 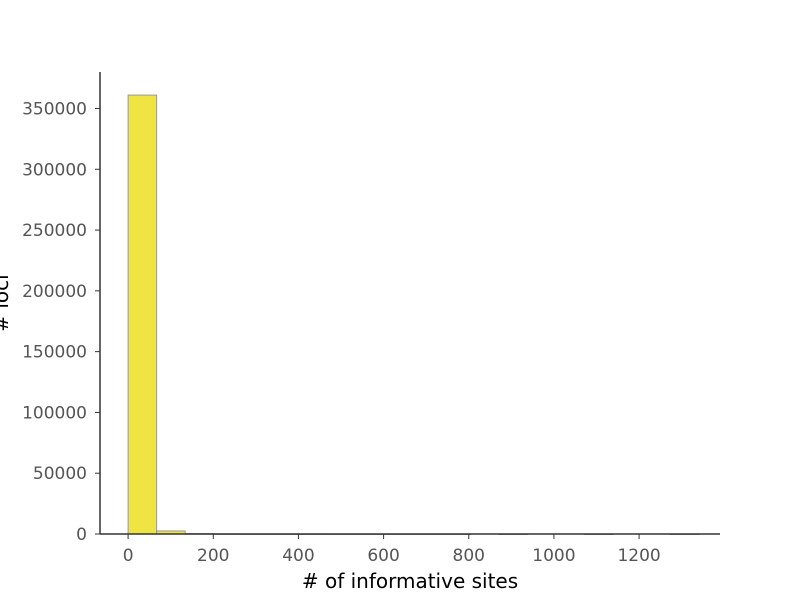 What do you see at coordinates (213, 556) in the screenshot?
I see `x-tick-label: 200` at bounding box center [213, 556].